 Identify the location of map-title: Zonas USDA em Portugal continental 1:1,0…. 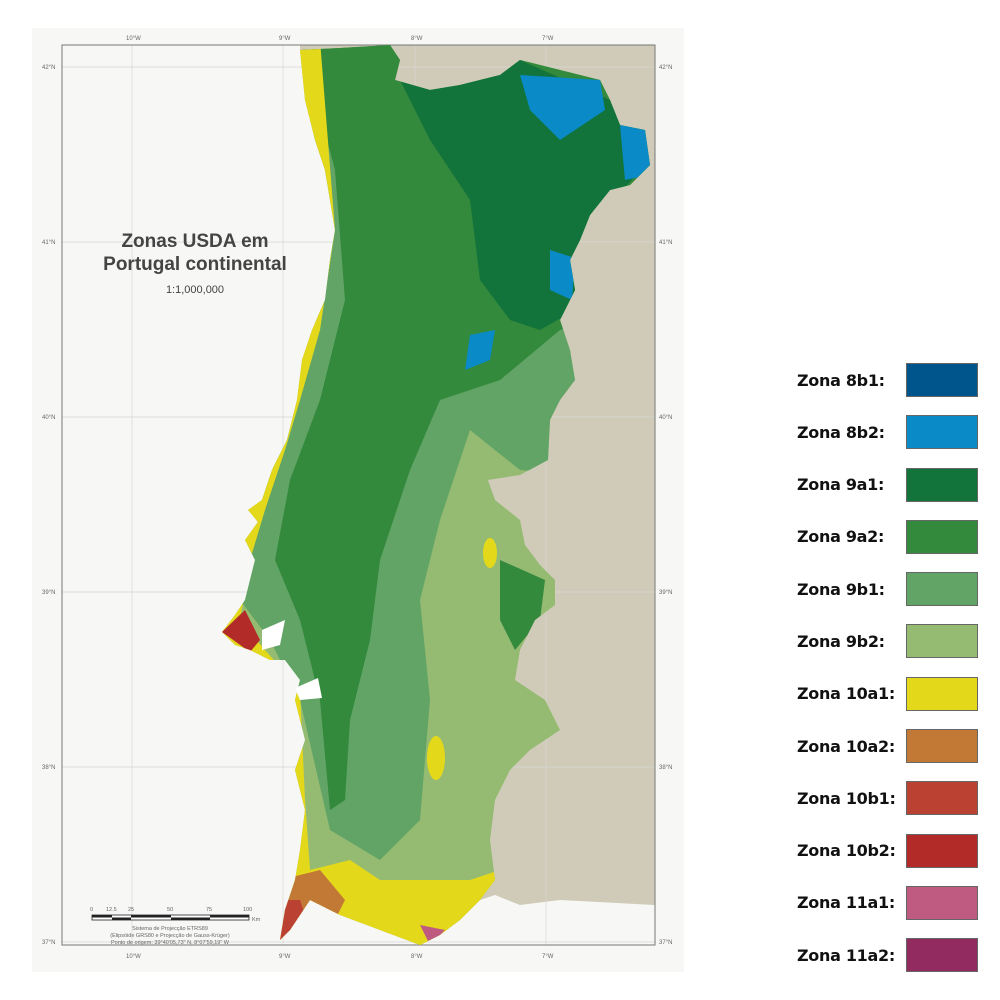
(195, 263).